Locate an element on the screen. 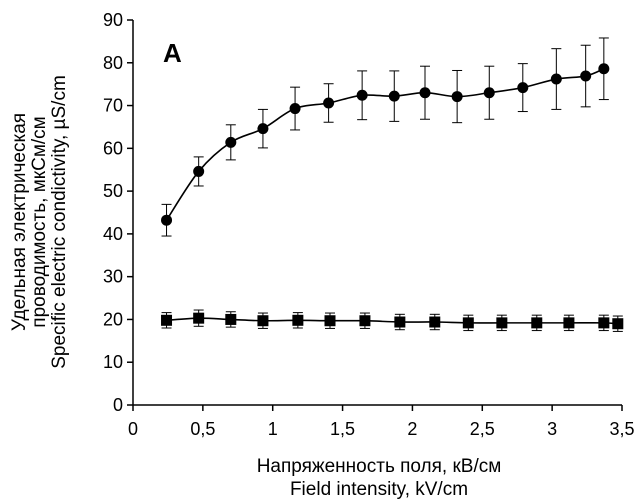 The image size is (641, 504). x-tick-label: 3 is located at coordinates (552, 429).